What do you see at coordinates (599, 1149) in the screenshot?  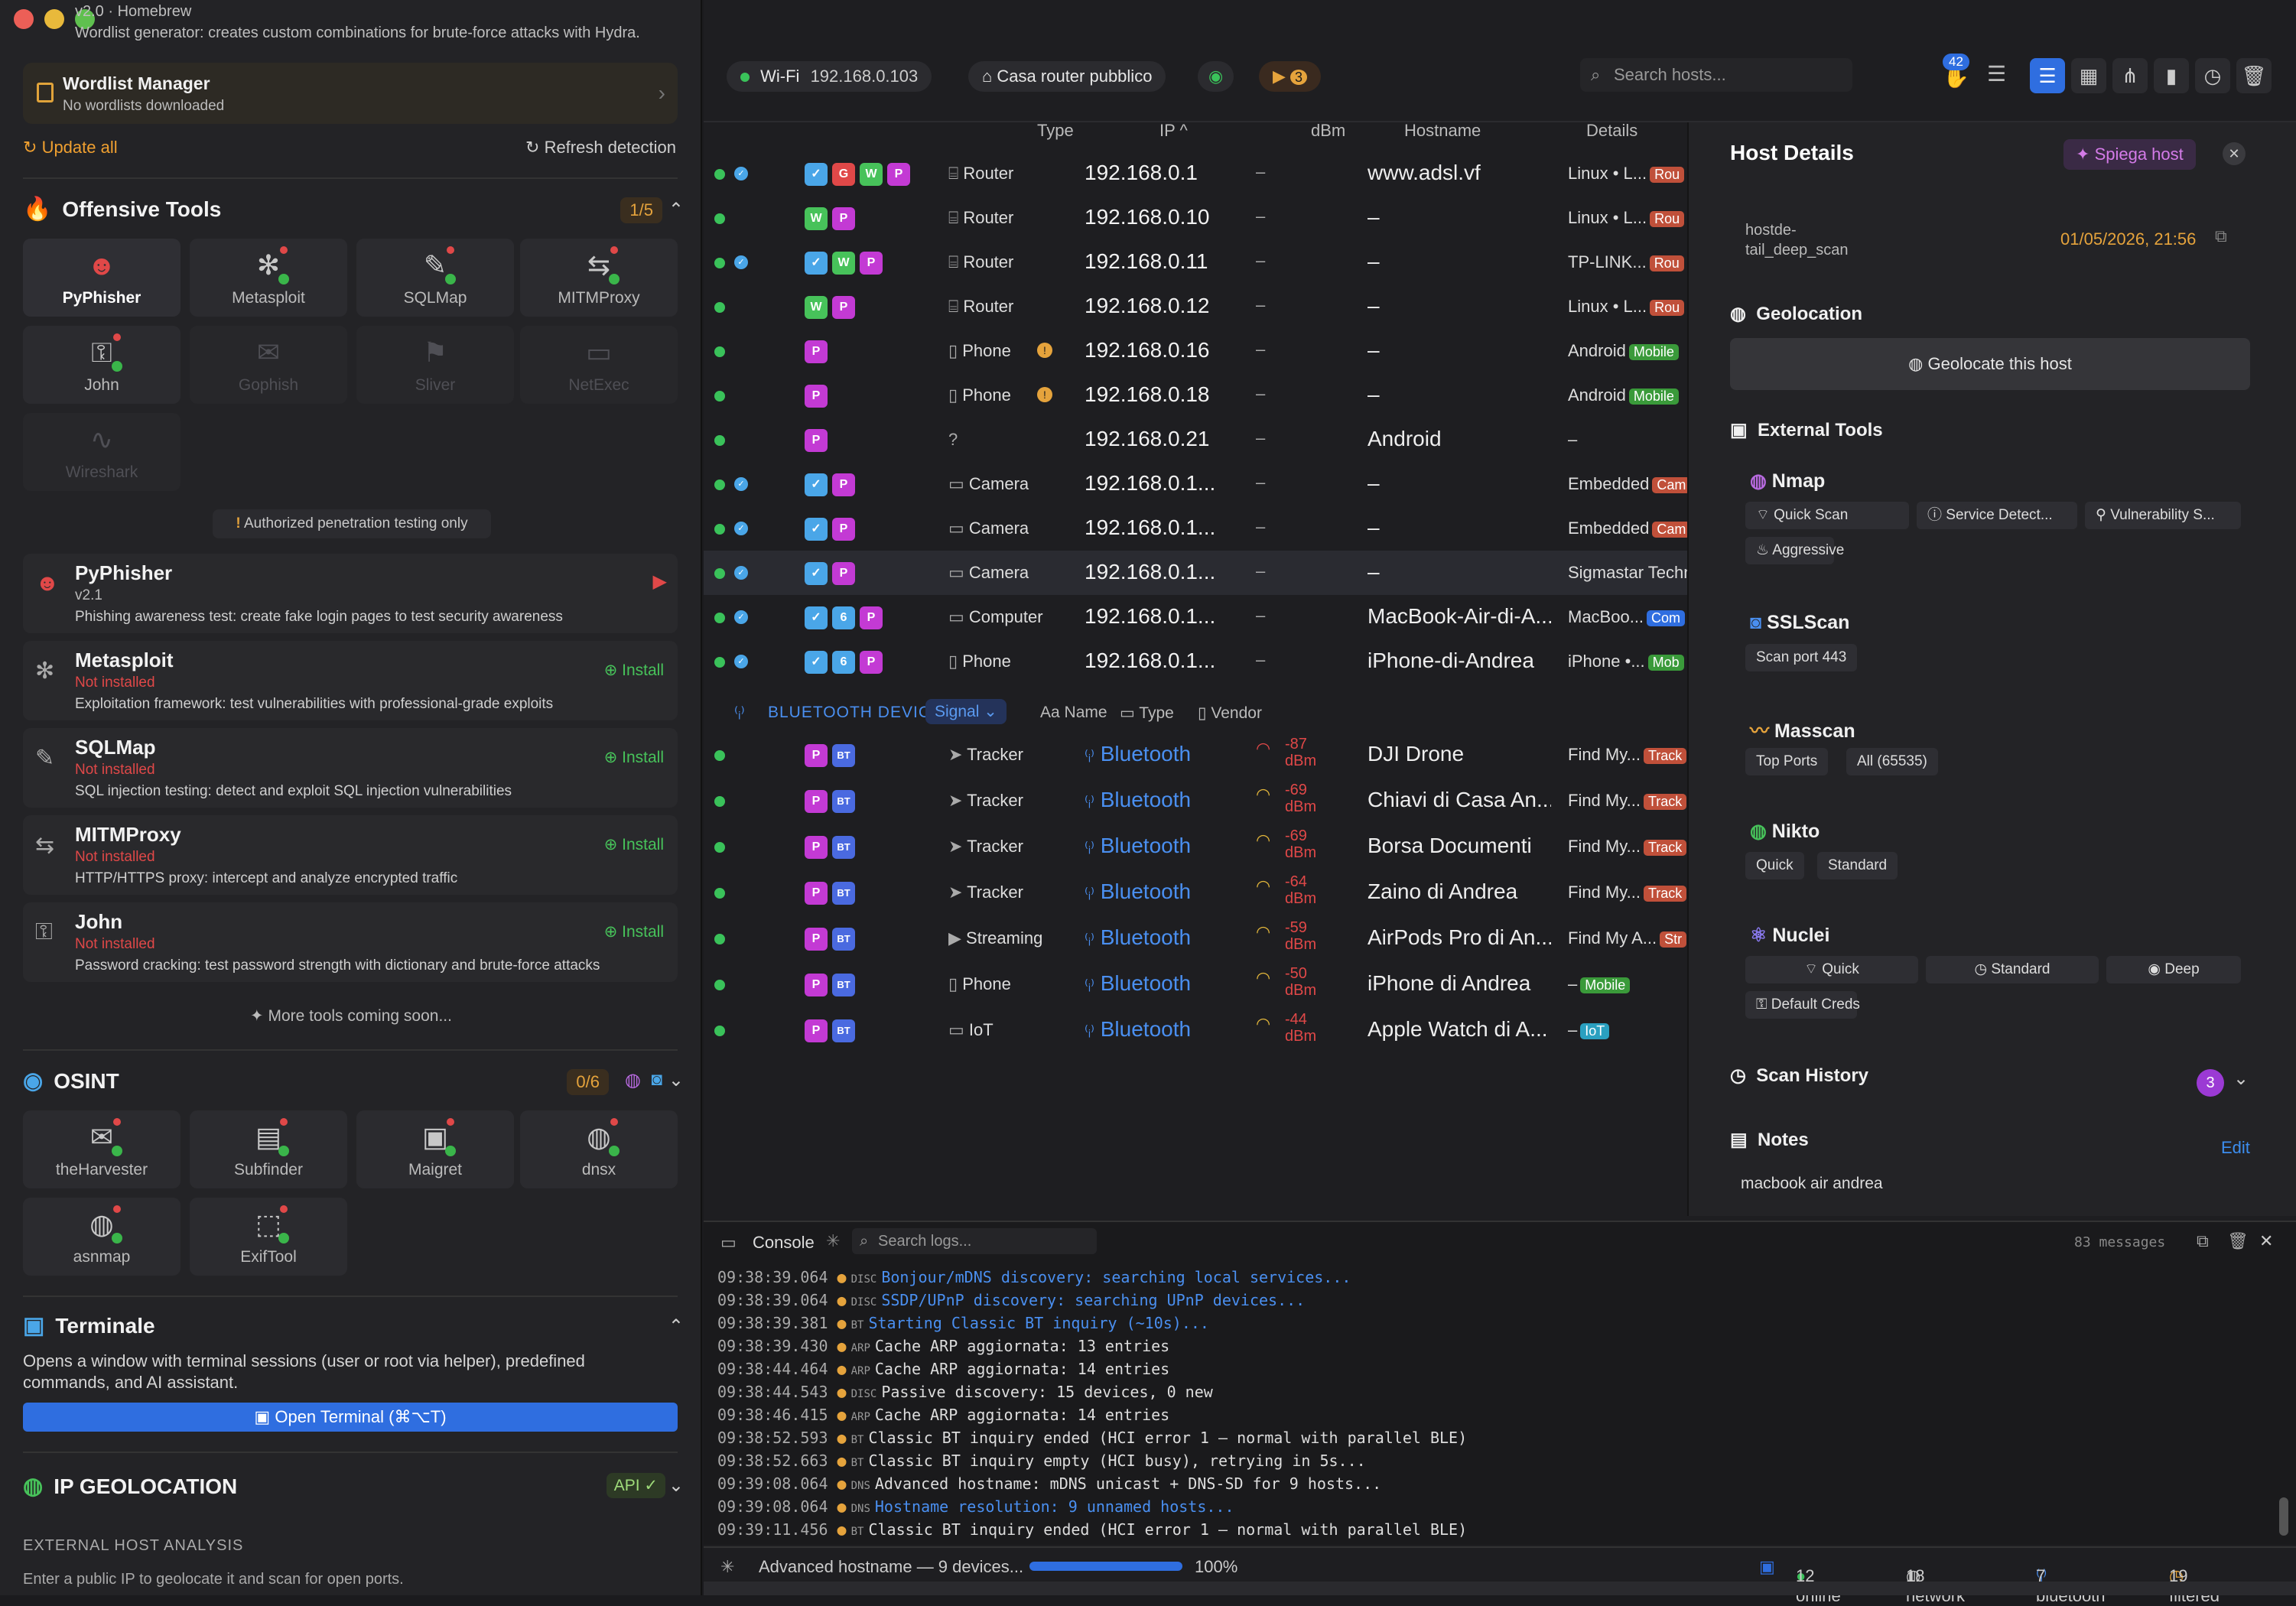 I see `osint-tile-dnsx: ◍ dnsx` at bounding box center [599, 1149].